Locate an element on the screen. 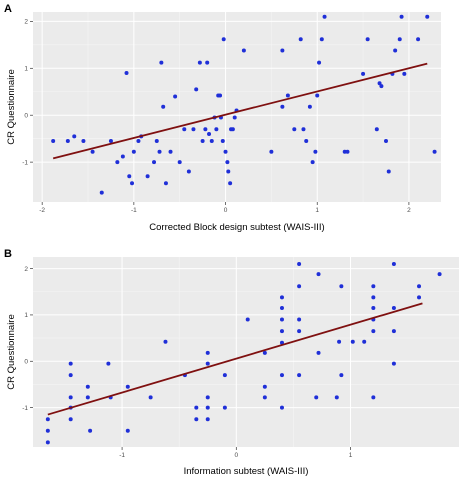  panel-a-y-tick-label: -1 is located at coordinates (25, 162).